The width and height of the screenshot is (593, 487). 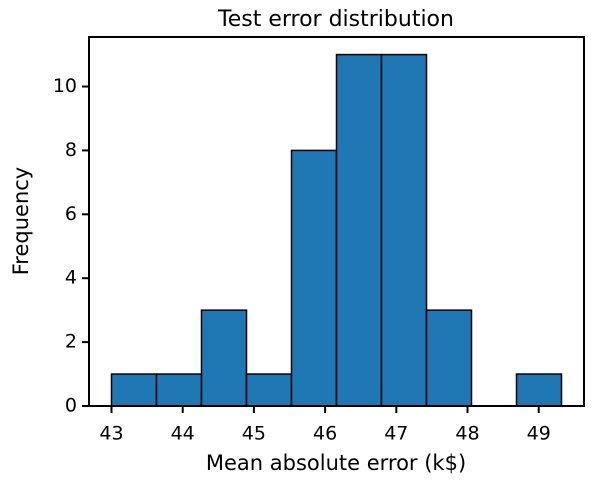 What do you see at coordinates (21, 221) in the screenshot?
I see `y-axis-label: Frequency` at bounding box center [21, 221].